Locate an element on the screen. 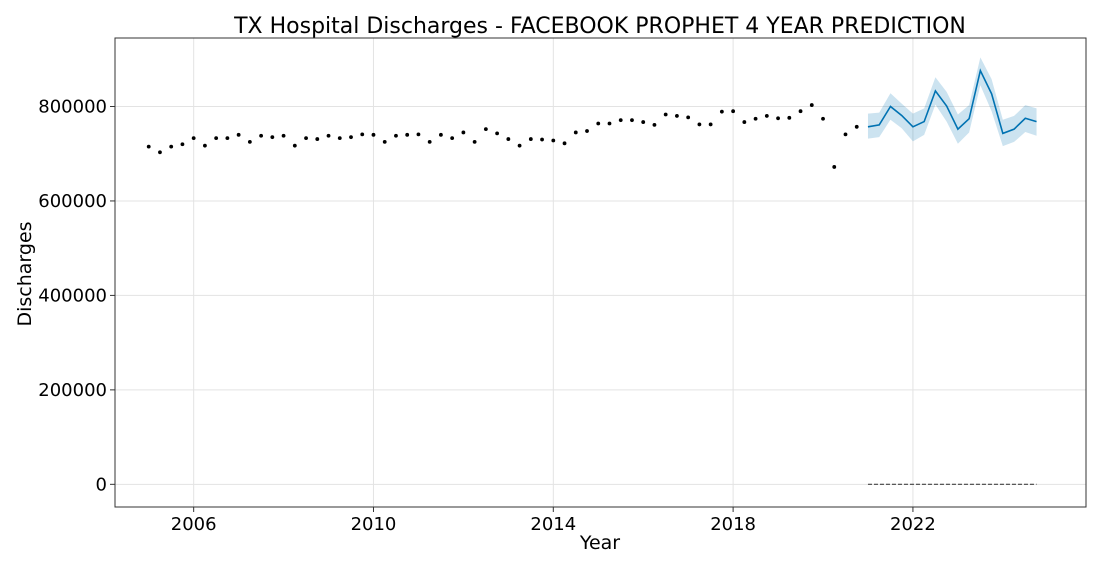 The image size is (1103, 563). y-tick-label: 600000 is located at coordinates (72, 201).